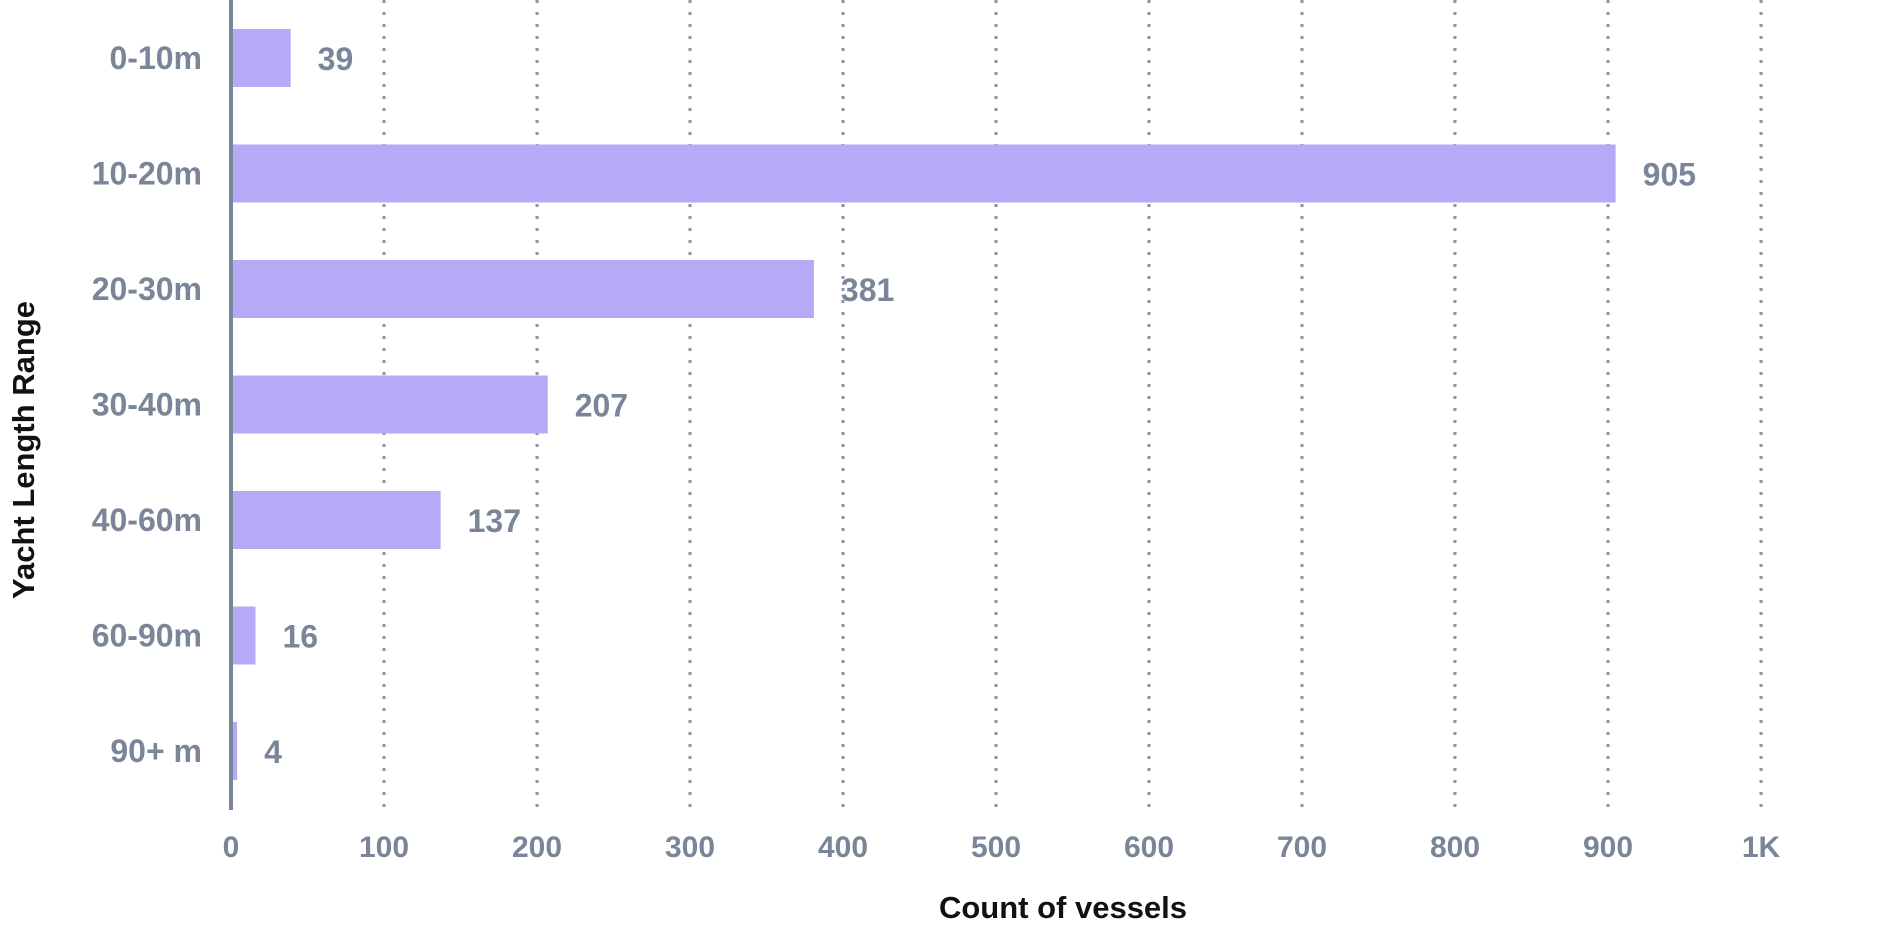  I want to click on value-label: 905, so click(1669, 175).